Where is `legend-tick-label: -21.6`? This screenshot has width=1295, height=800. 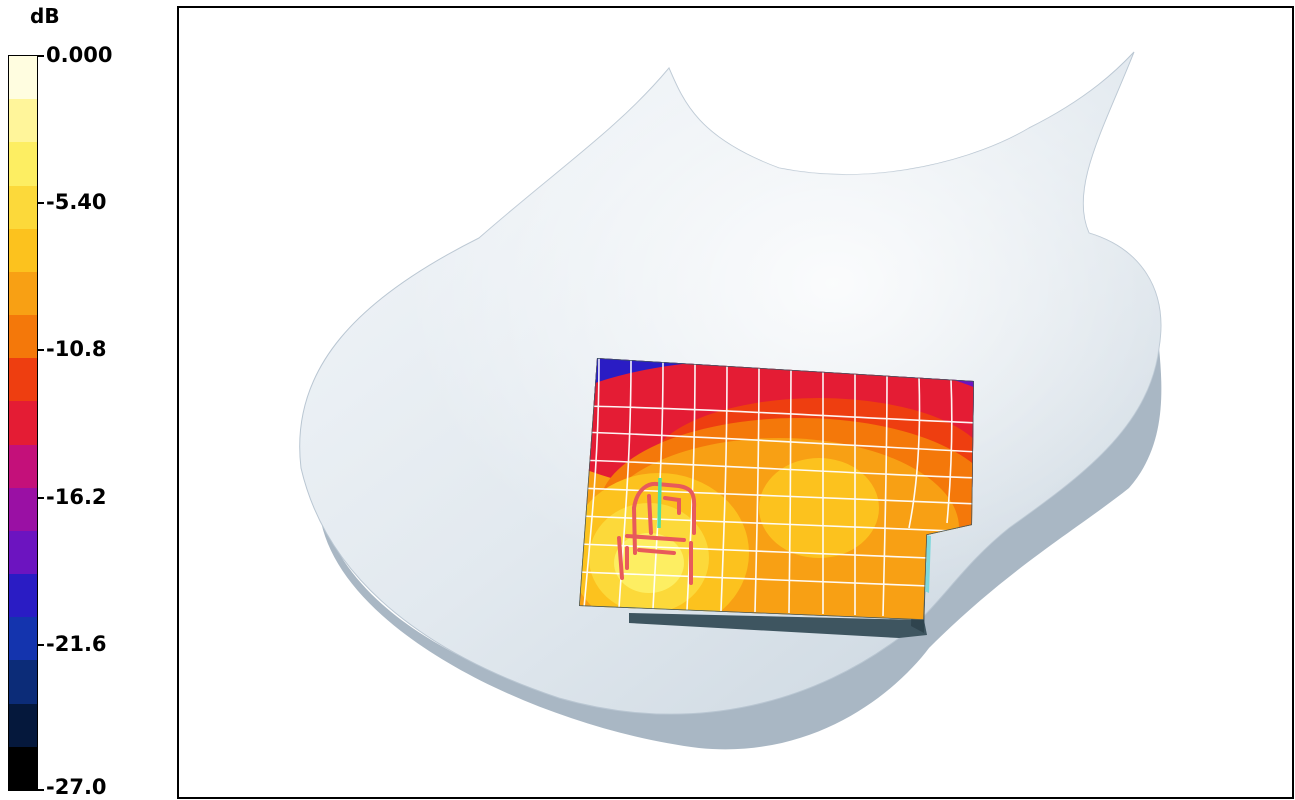
legend-tick-label: -21.6 is located at coordinates (76, 643).